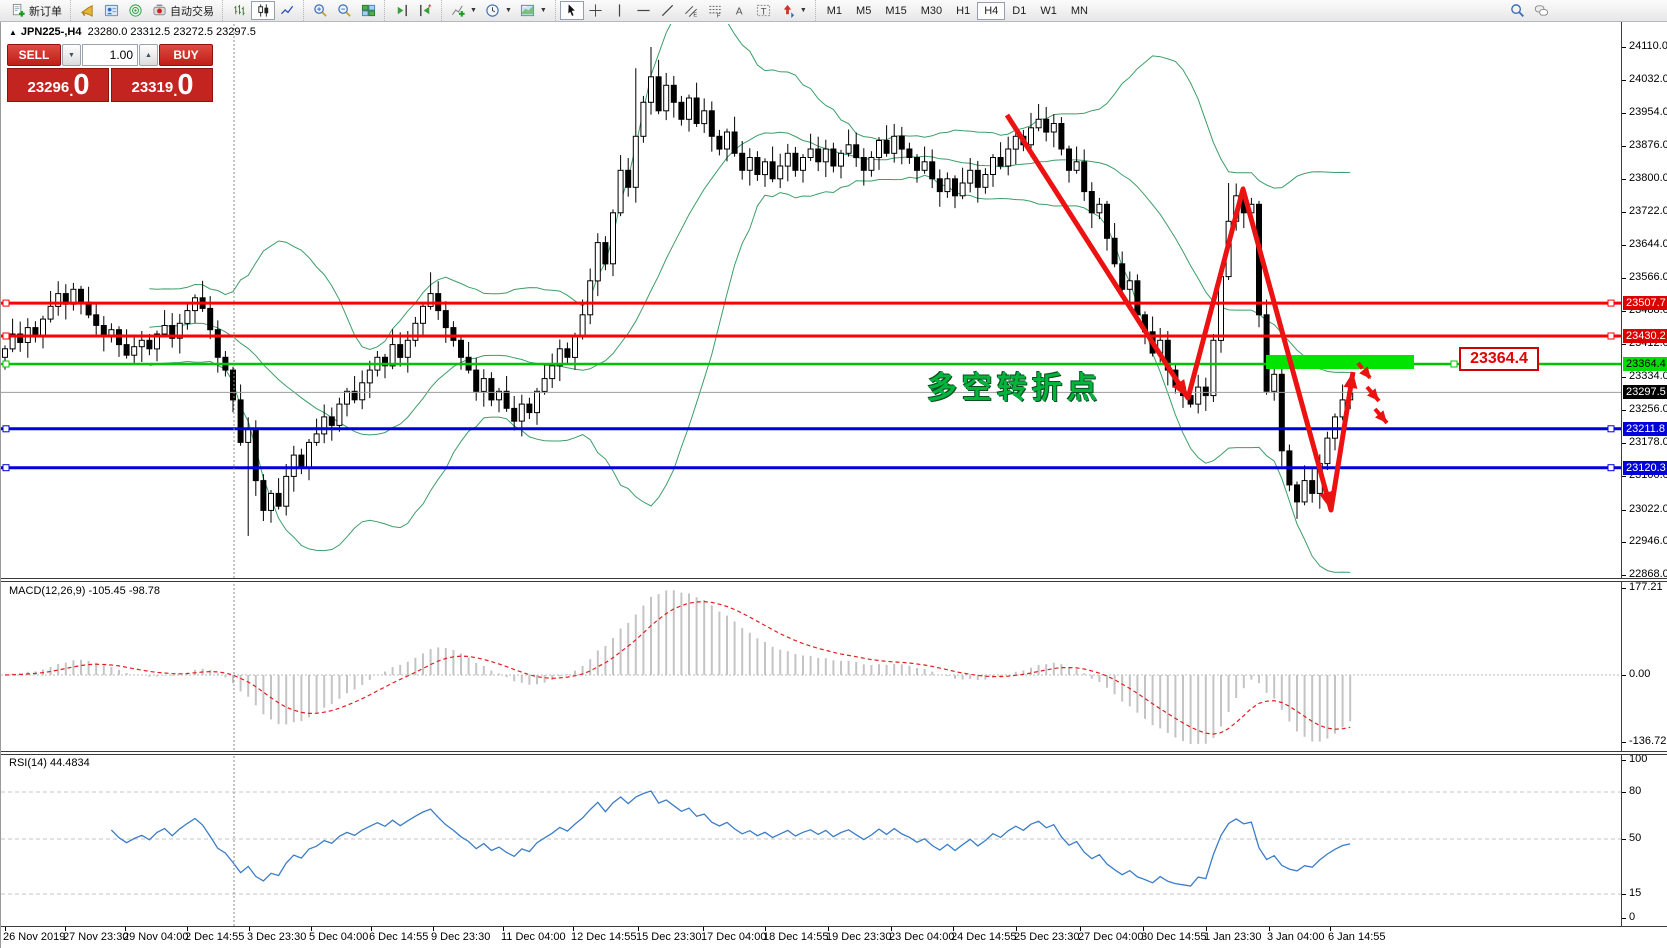 The image size is (1667, 948). Describe the element at coordinates (401, 10) in the screenshot. I see `auto-scroll-button` at that location.